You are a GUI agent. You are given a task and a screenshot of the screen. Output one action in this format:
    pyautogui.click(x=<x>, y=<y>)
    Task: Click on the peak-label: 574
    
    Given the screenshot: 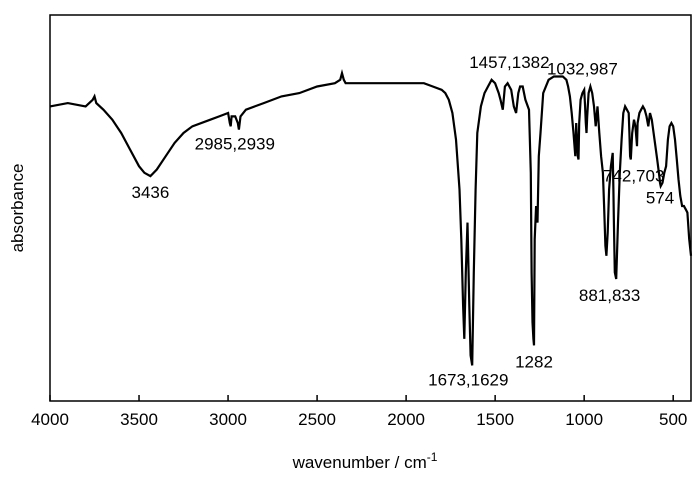 What is the action you would take?
    pyautogui.click(x=660, y=197)
    